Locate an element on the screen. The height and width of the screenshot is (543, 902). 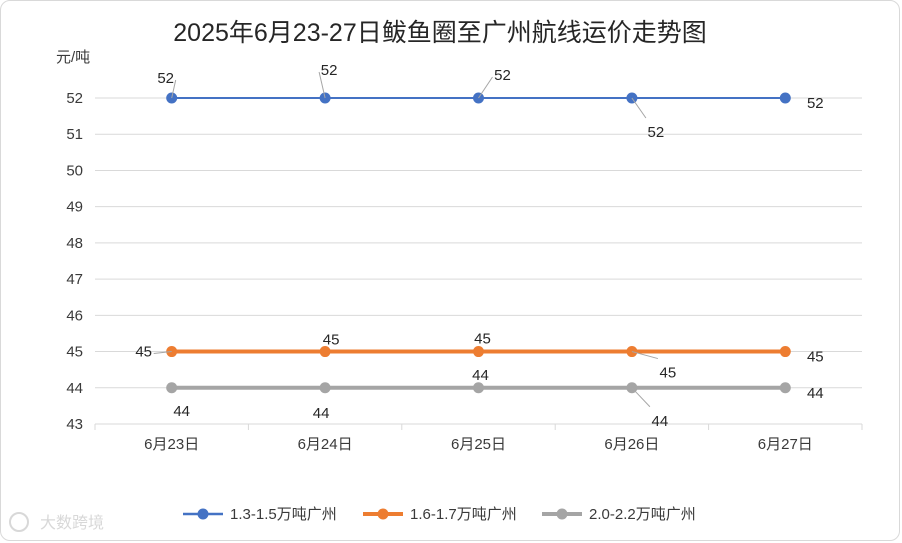
legend-label: 2.0-2.2万吨广州 is located at coordinates (642, 514).